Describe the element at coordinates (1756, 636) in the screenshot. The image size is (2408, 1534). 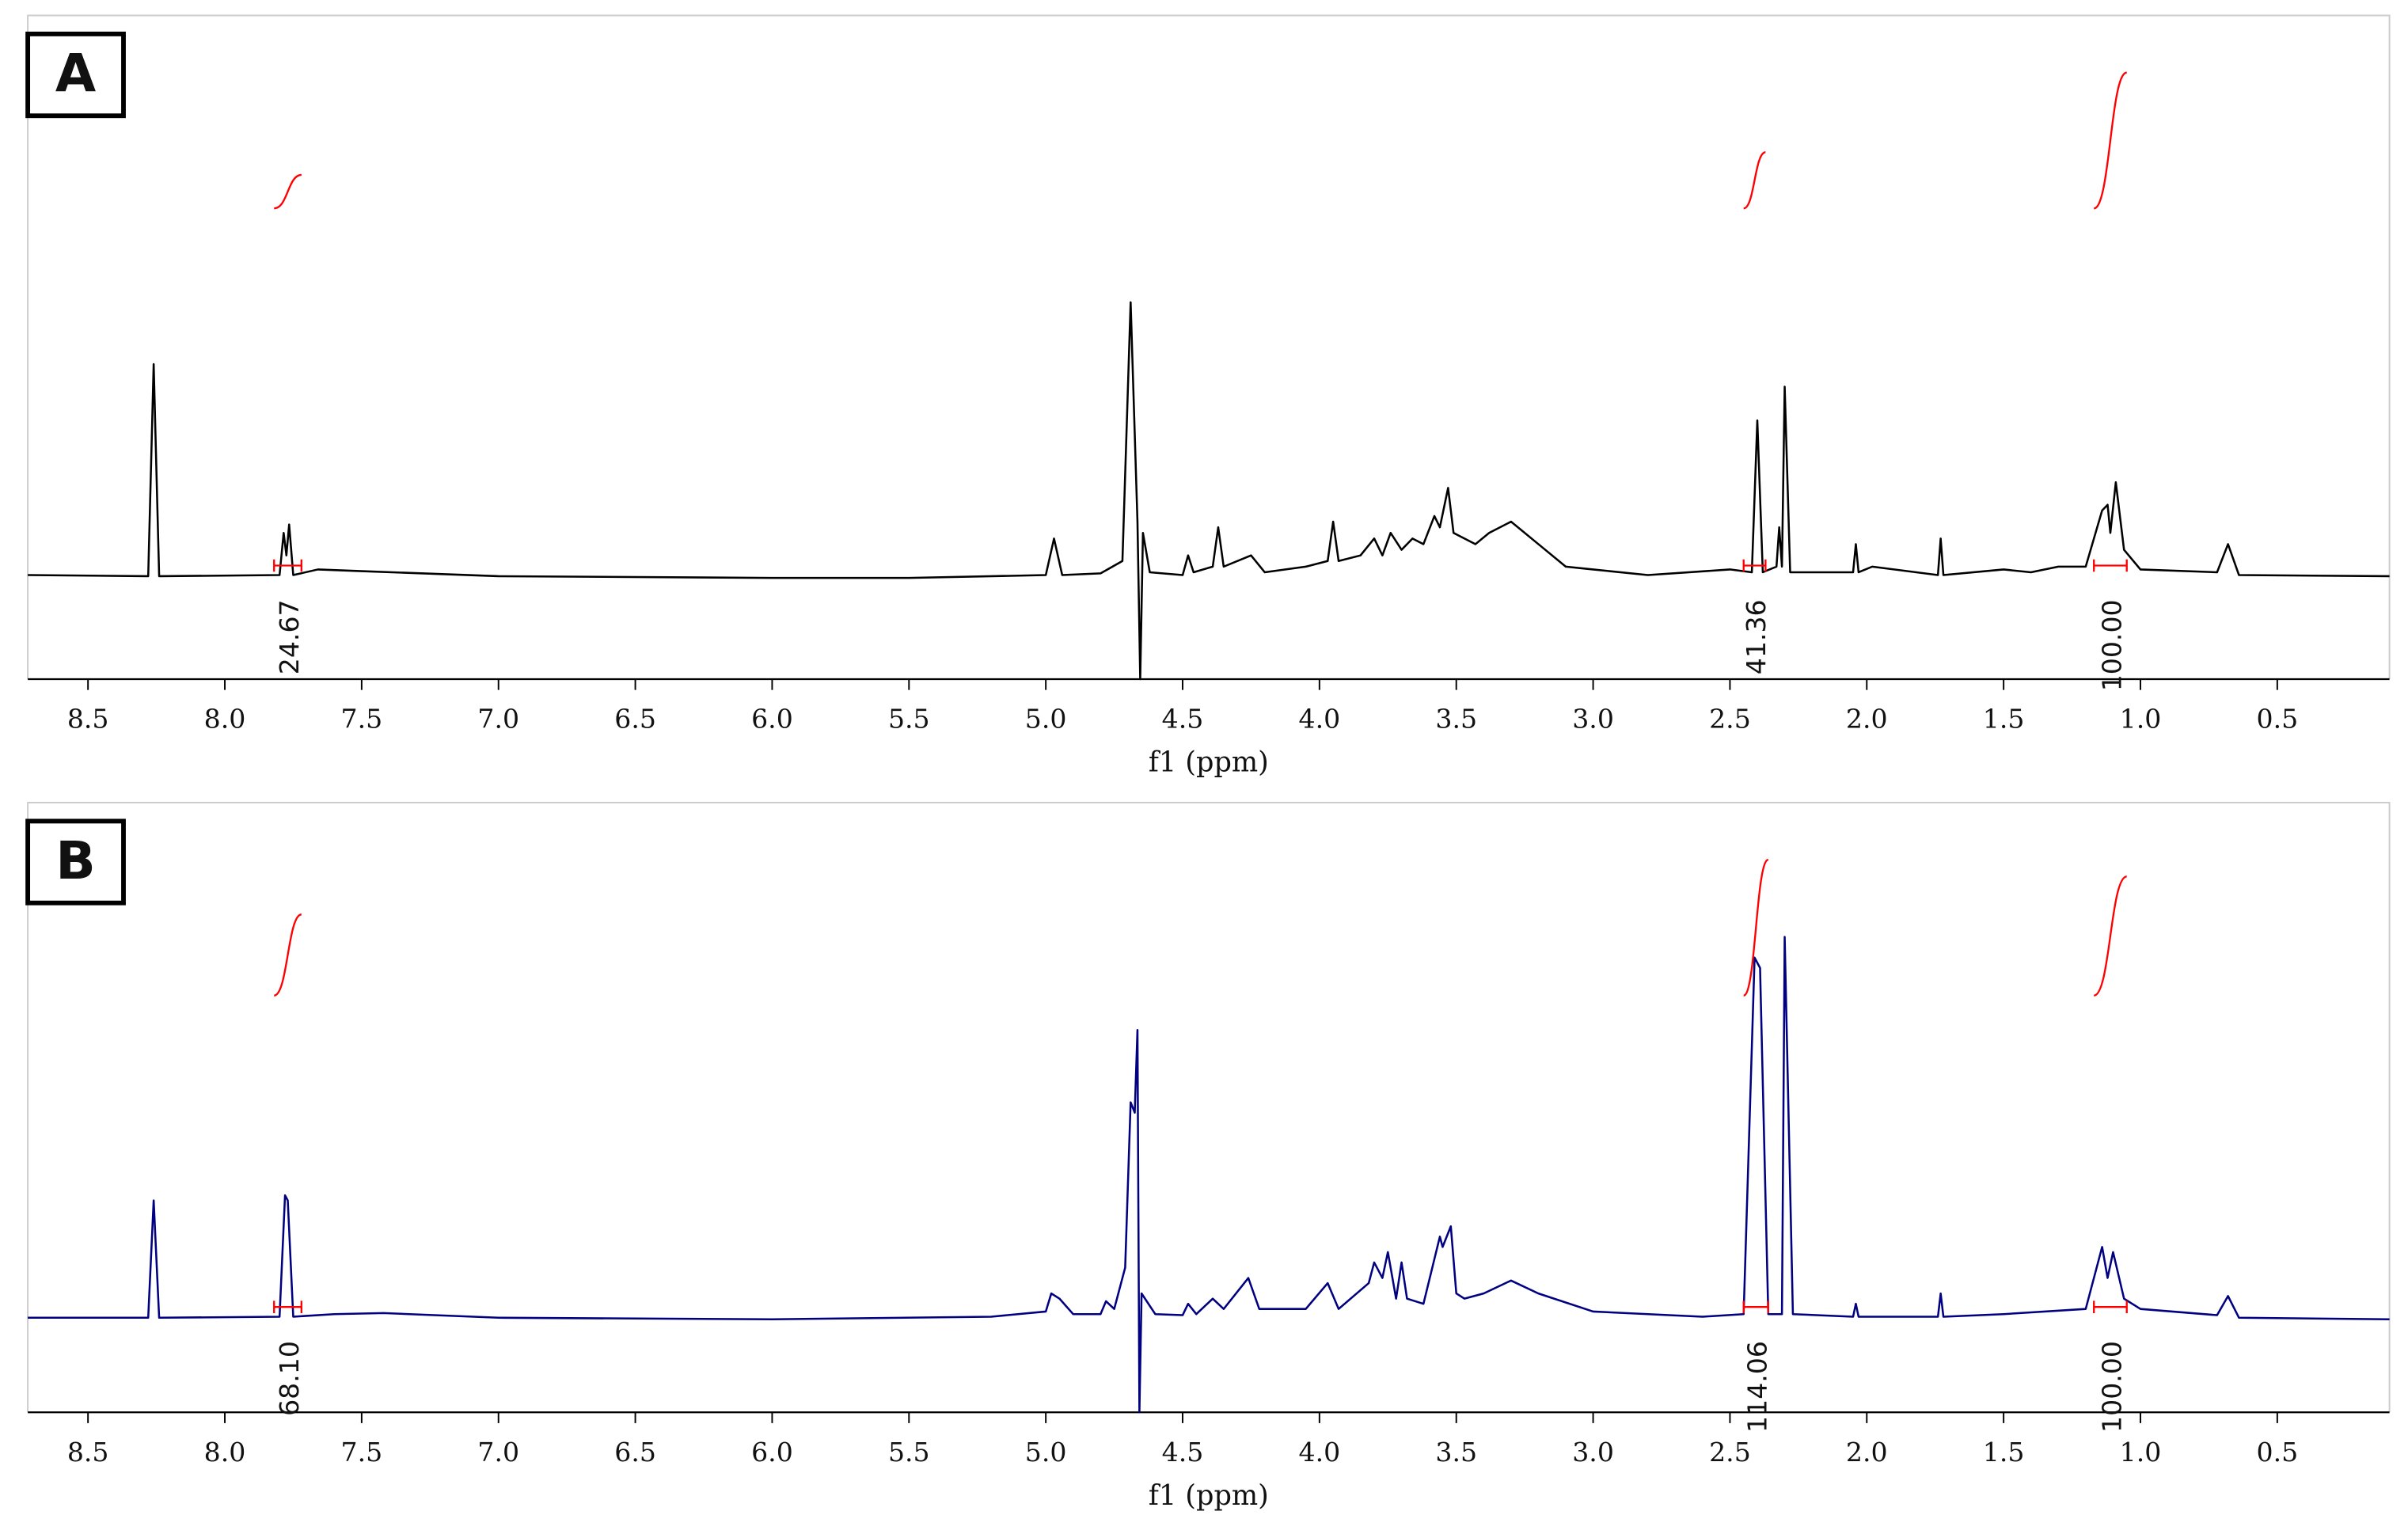
I see `integral-label: 41.36` at that location.